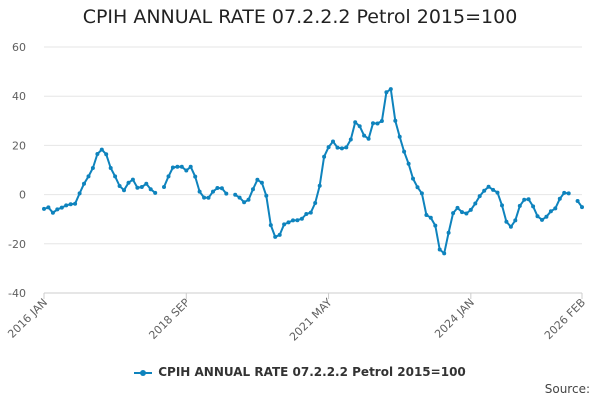  What do you see at coordinates (311, 320) in the screenshot?
I see `x-tick-label: 2021 MAY` at bounding box center [311, 320].